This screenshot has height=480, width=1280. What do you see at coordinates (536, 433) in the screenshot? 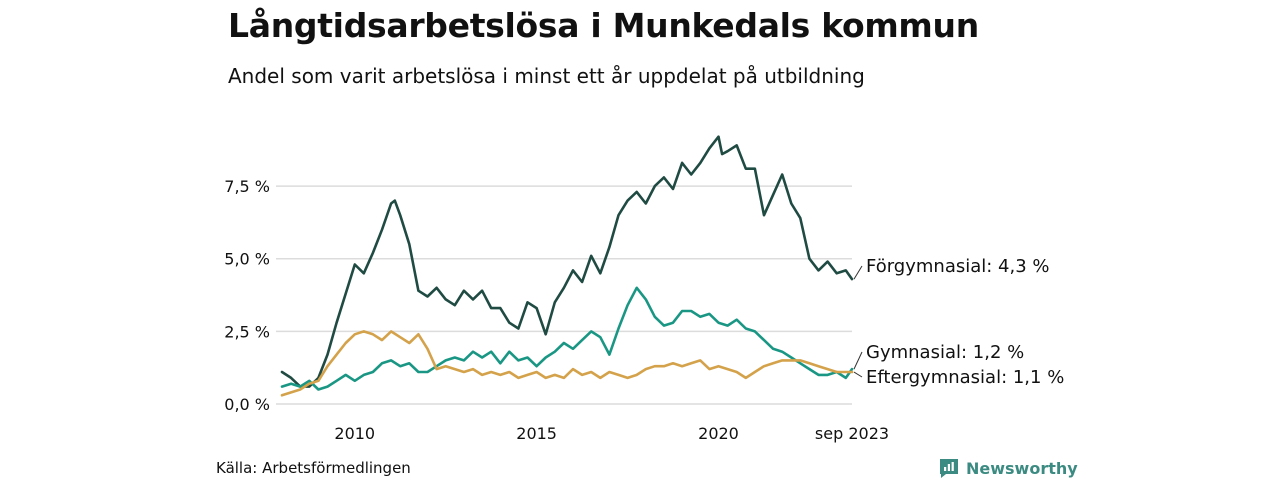
I see `x-tick-label: 2015` at bounding box center [536, 433].